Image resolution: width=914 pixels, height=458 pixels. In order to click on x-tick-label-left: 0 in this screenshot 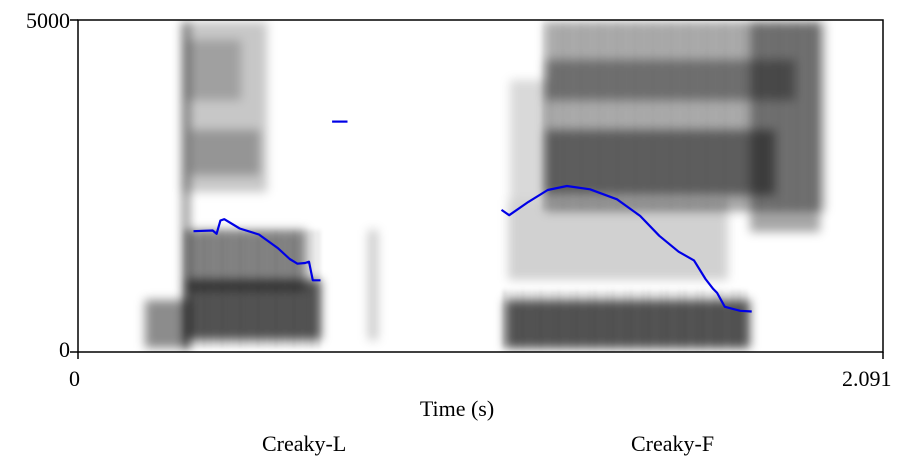, I will do `click(74, 378)`.